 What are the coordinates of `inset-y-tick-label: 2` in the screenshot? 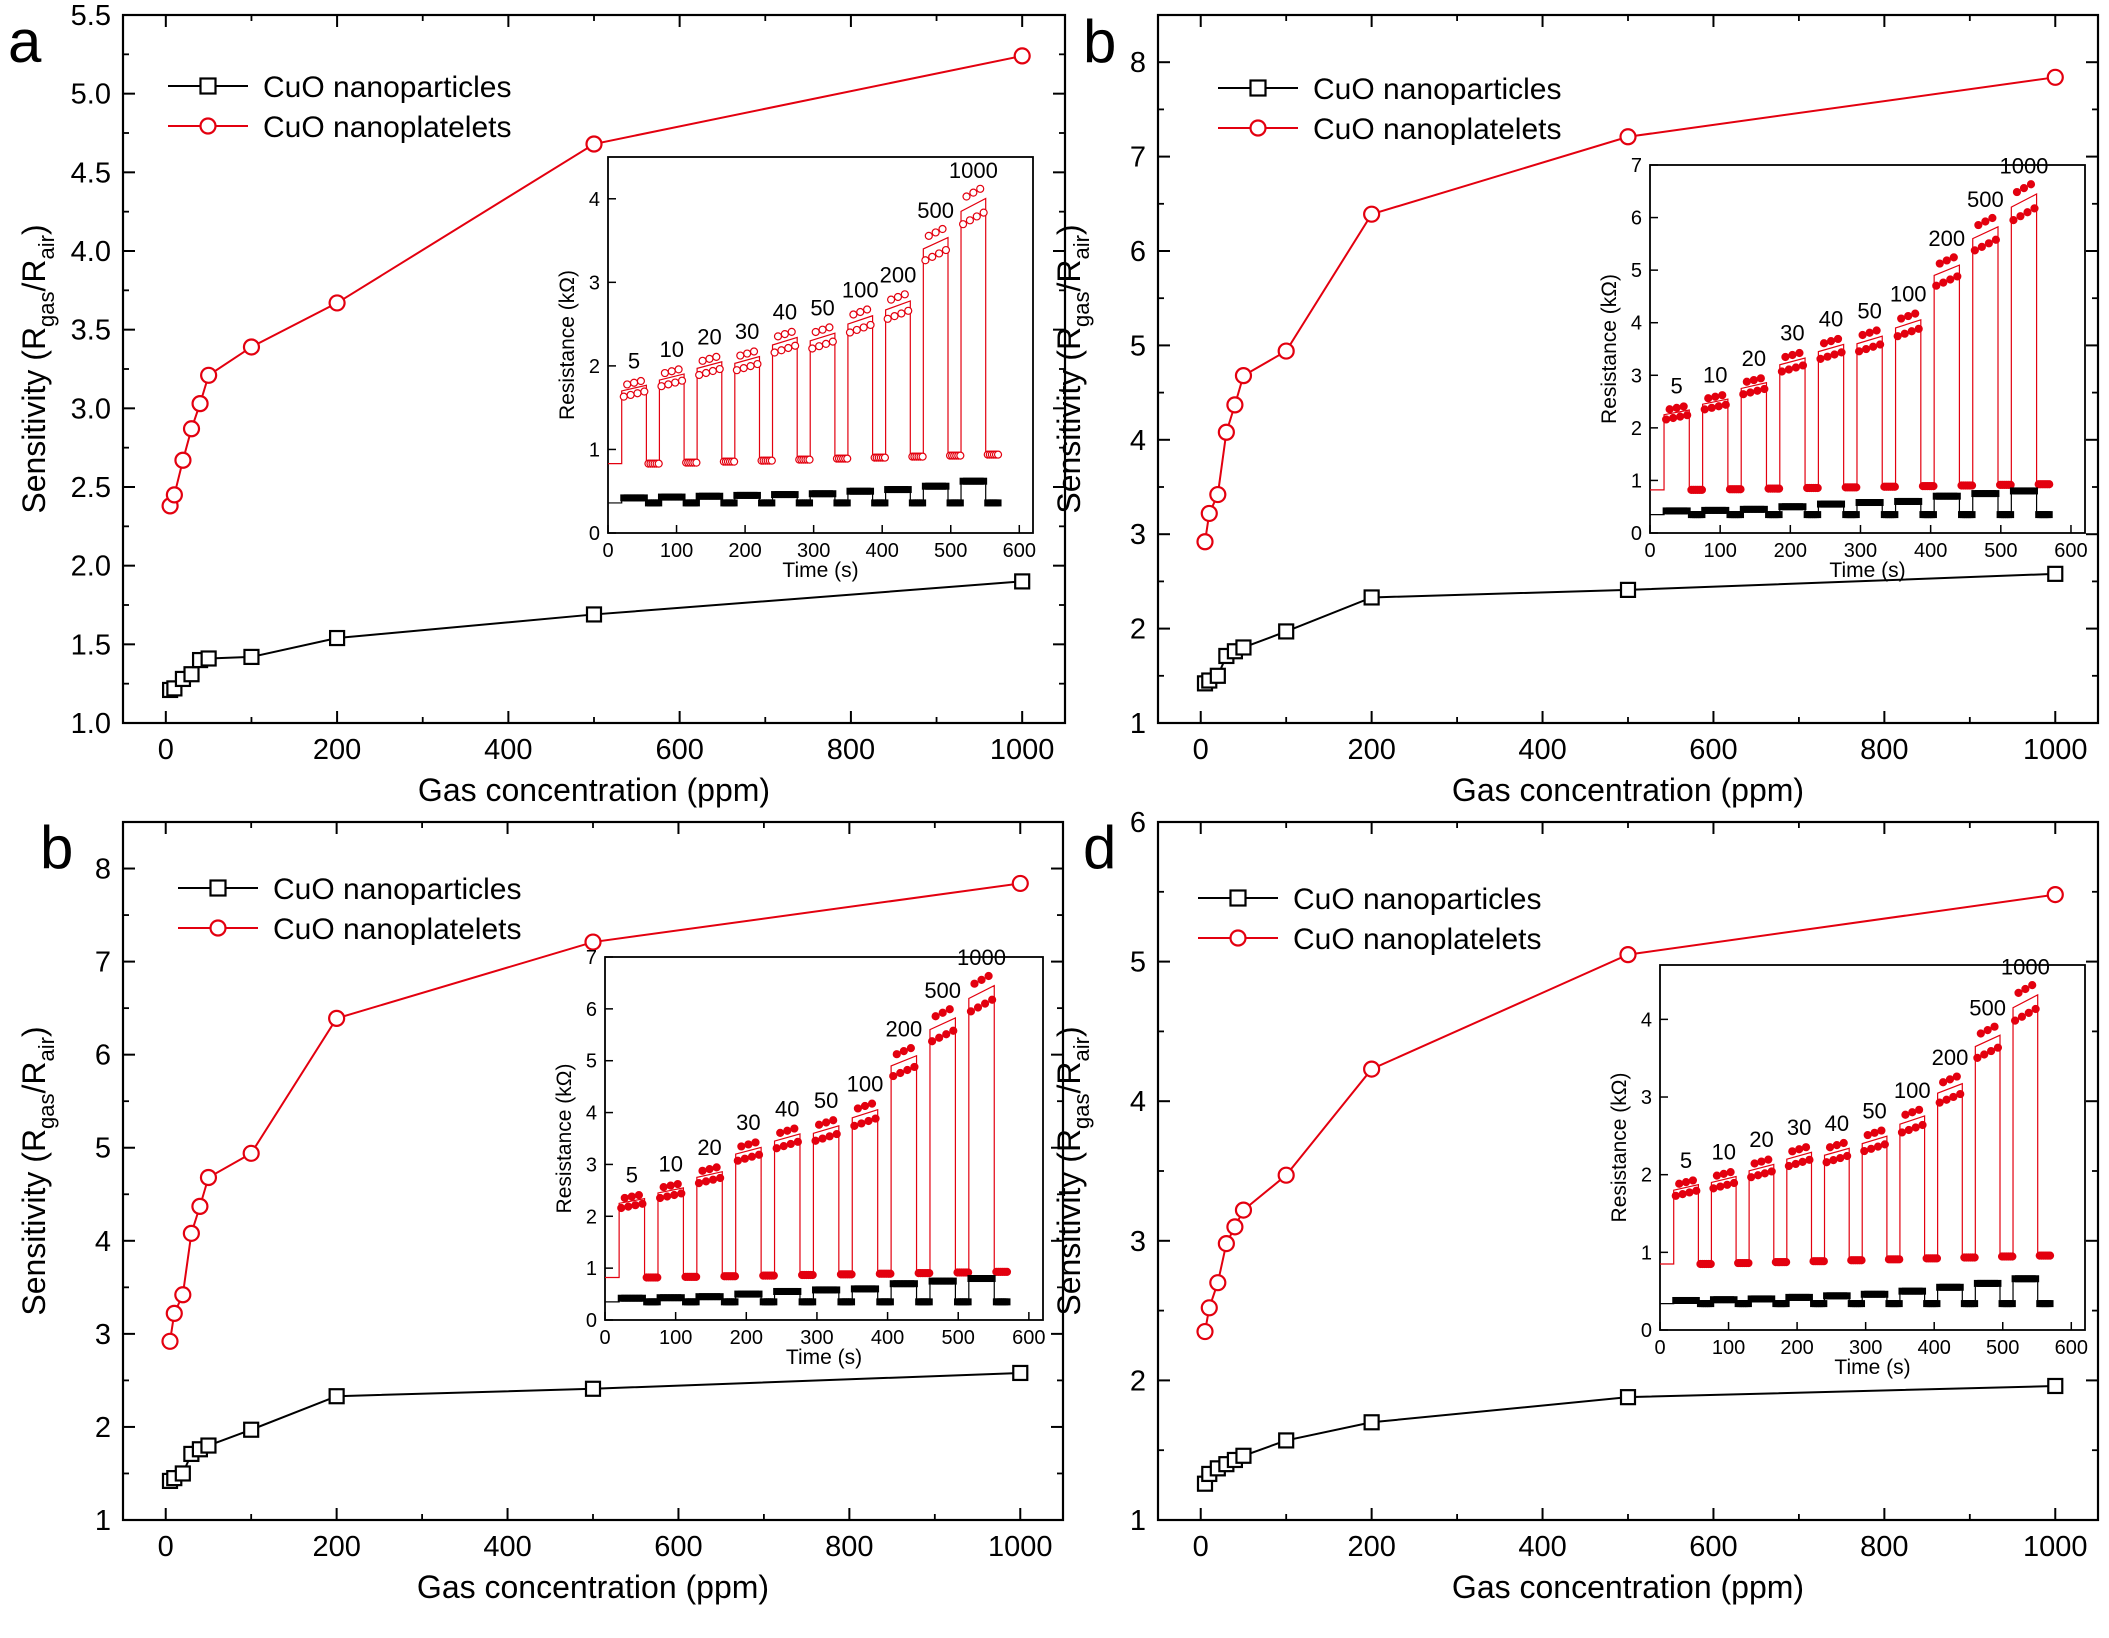 It's located at (1636, 429).